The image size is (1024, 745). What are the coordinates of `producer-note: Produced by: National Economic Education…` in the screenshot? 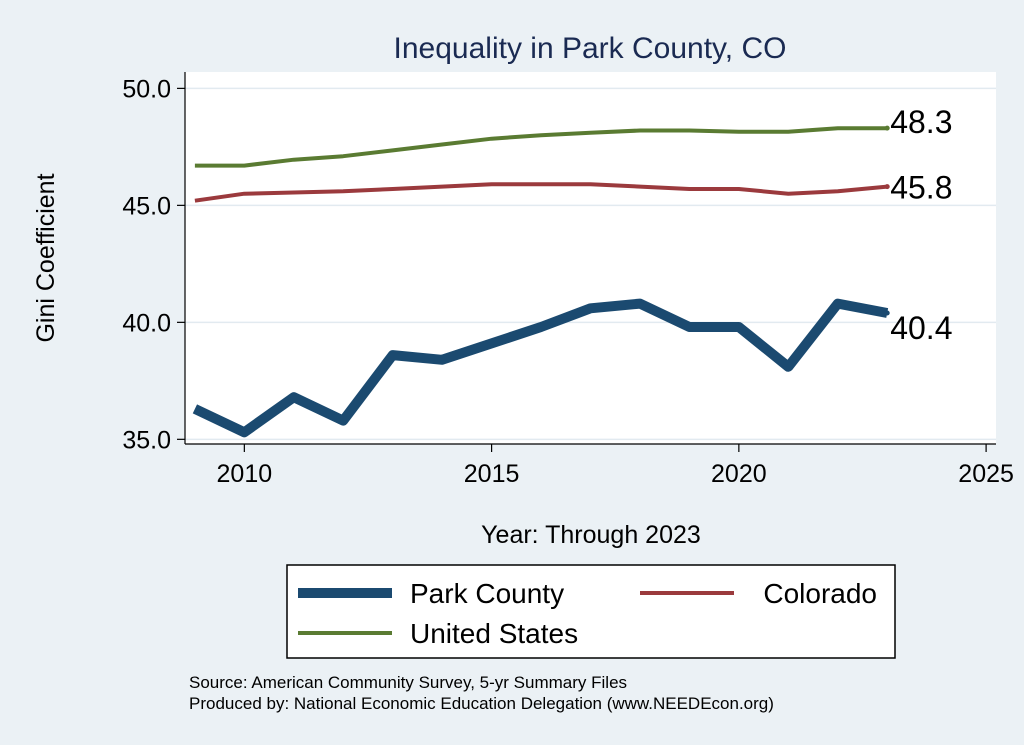 It's located at (481, 703).